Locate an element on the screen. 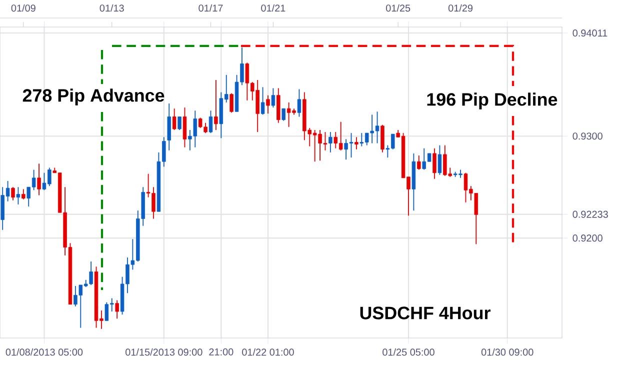 The width and height of the screenshot is (624, 369). text: 01/09 is located at coordinates (23, 8).